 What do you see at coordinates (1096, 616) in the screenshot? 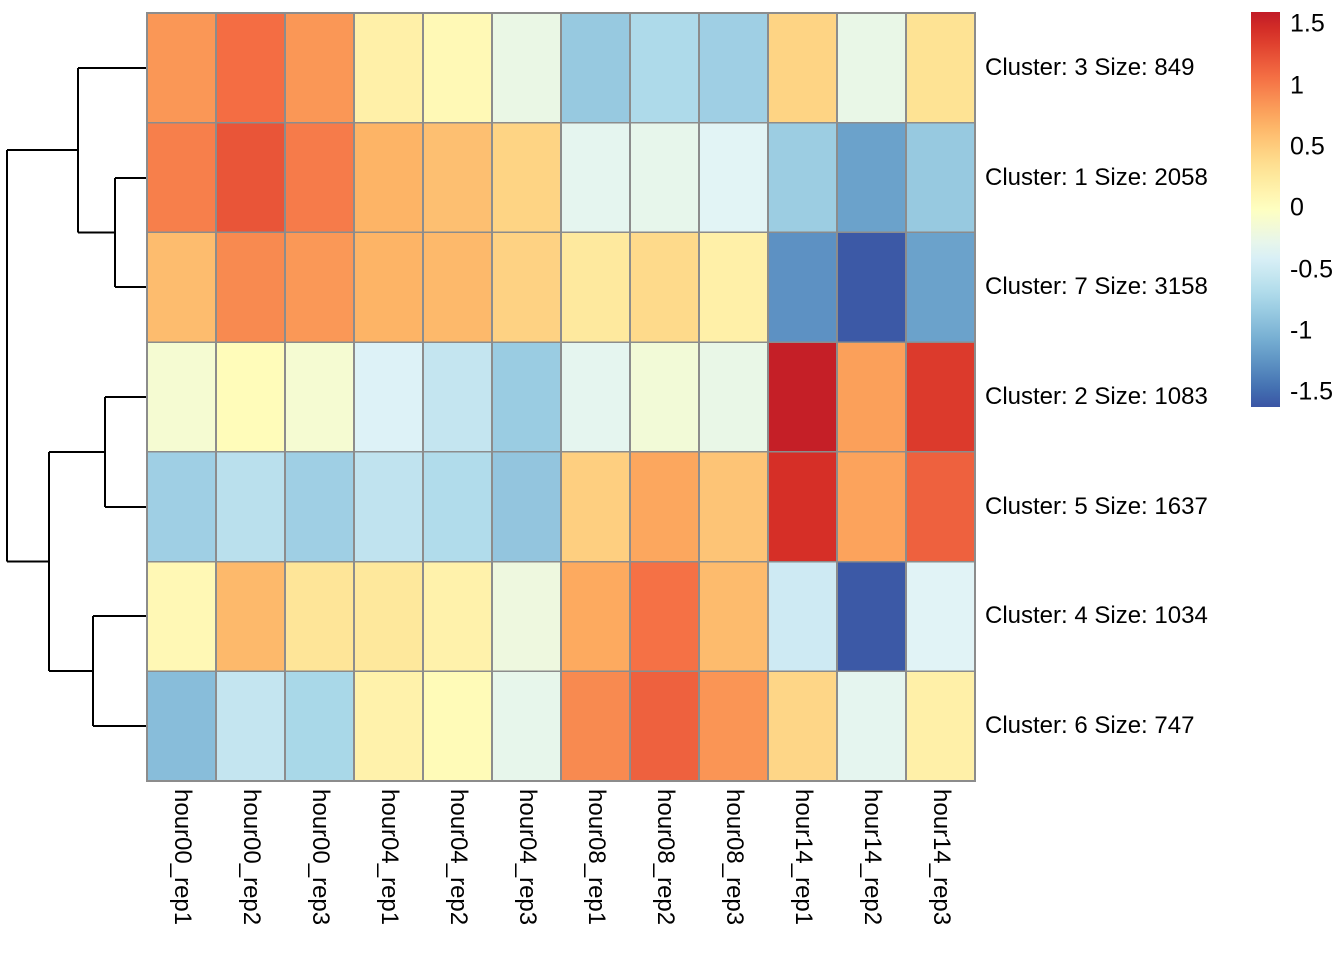
I see `row-label: Cluster: 4 Size: 1034` at bounding box center [1096, 616].